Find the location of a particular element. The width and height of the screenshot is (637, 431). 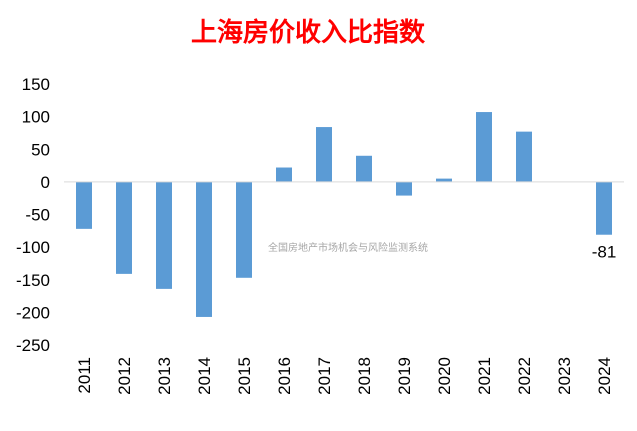

bar-2011 is located at coordinates (84, 205).